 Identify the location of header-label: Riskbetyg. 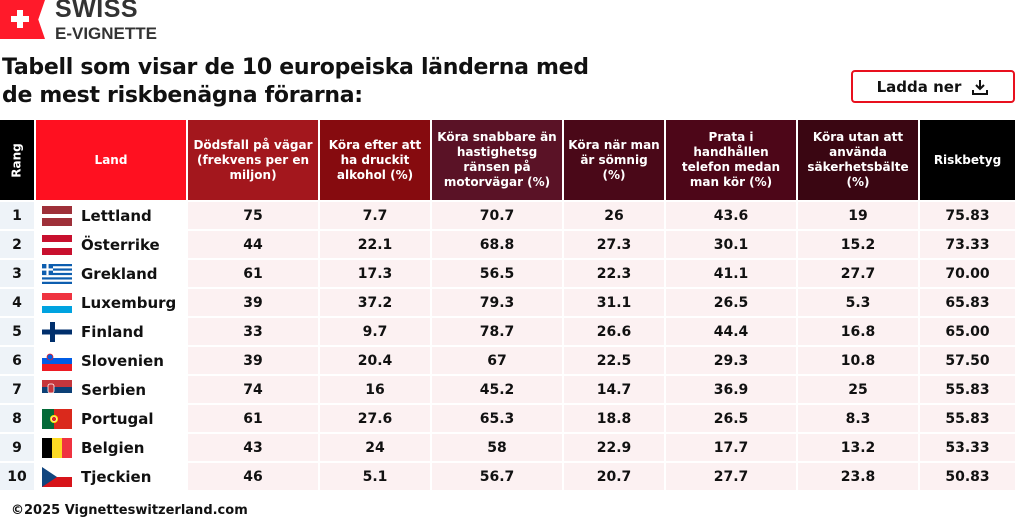
(967, 159).